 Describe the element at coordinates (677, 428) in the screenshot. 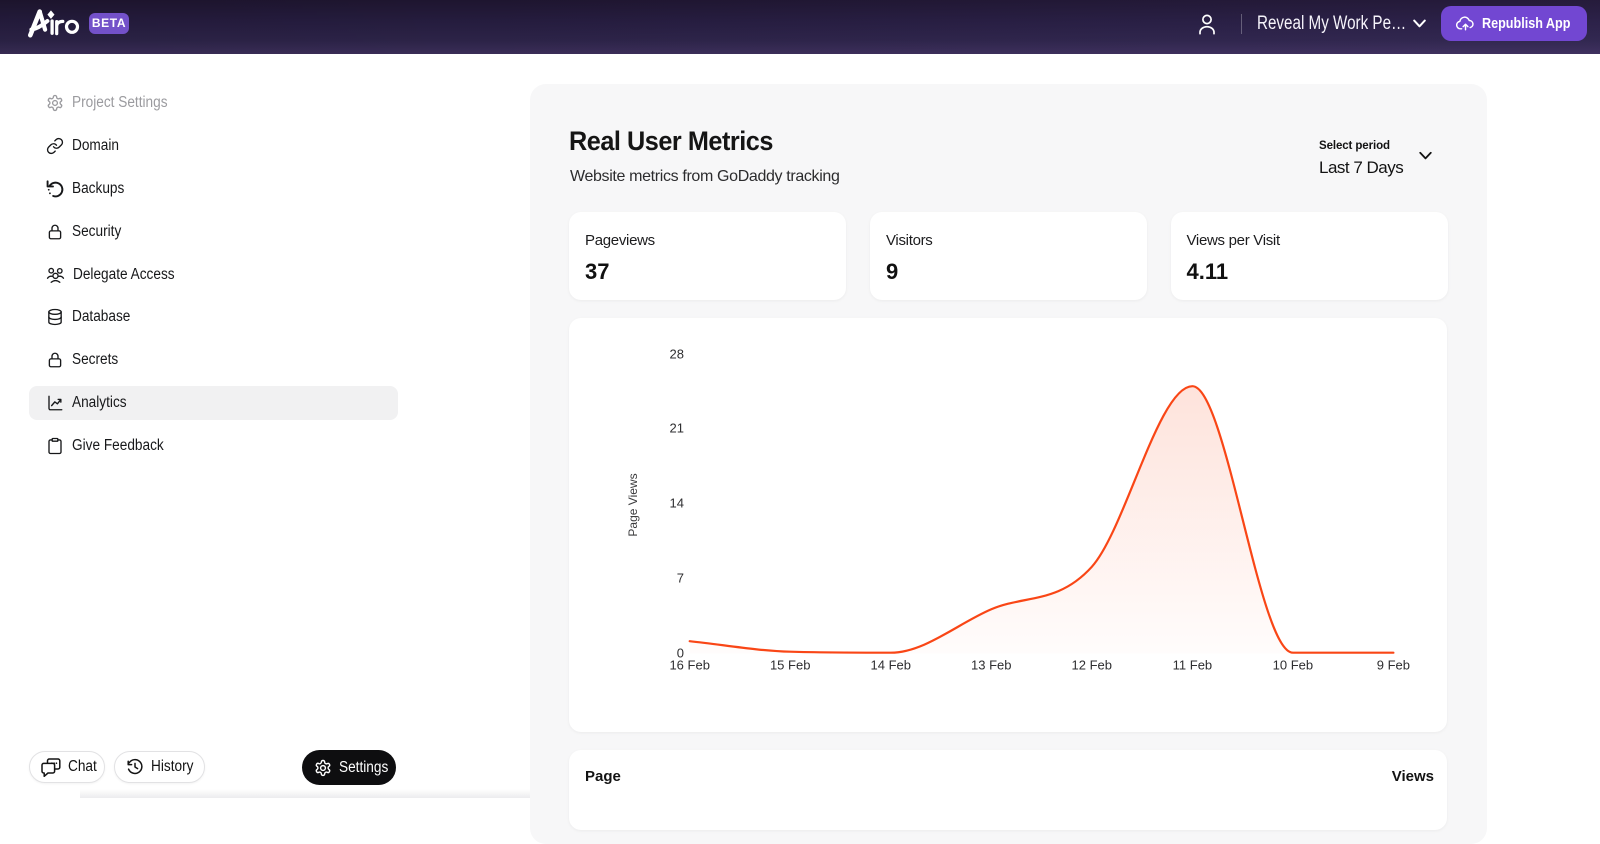

I see `svg-text: 21` at that location.